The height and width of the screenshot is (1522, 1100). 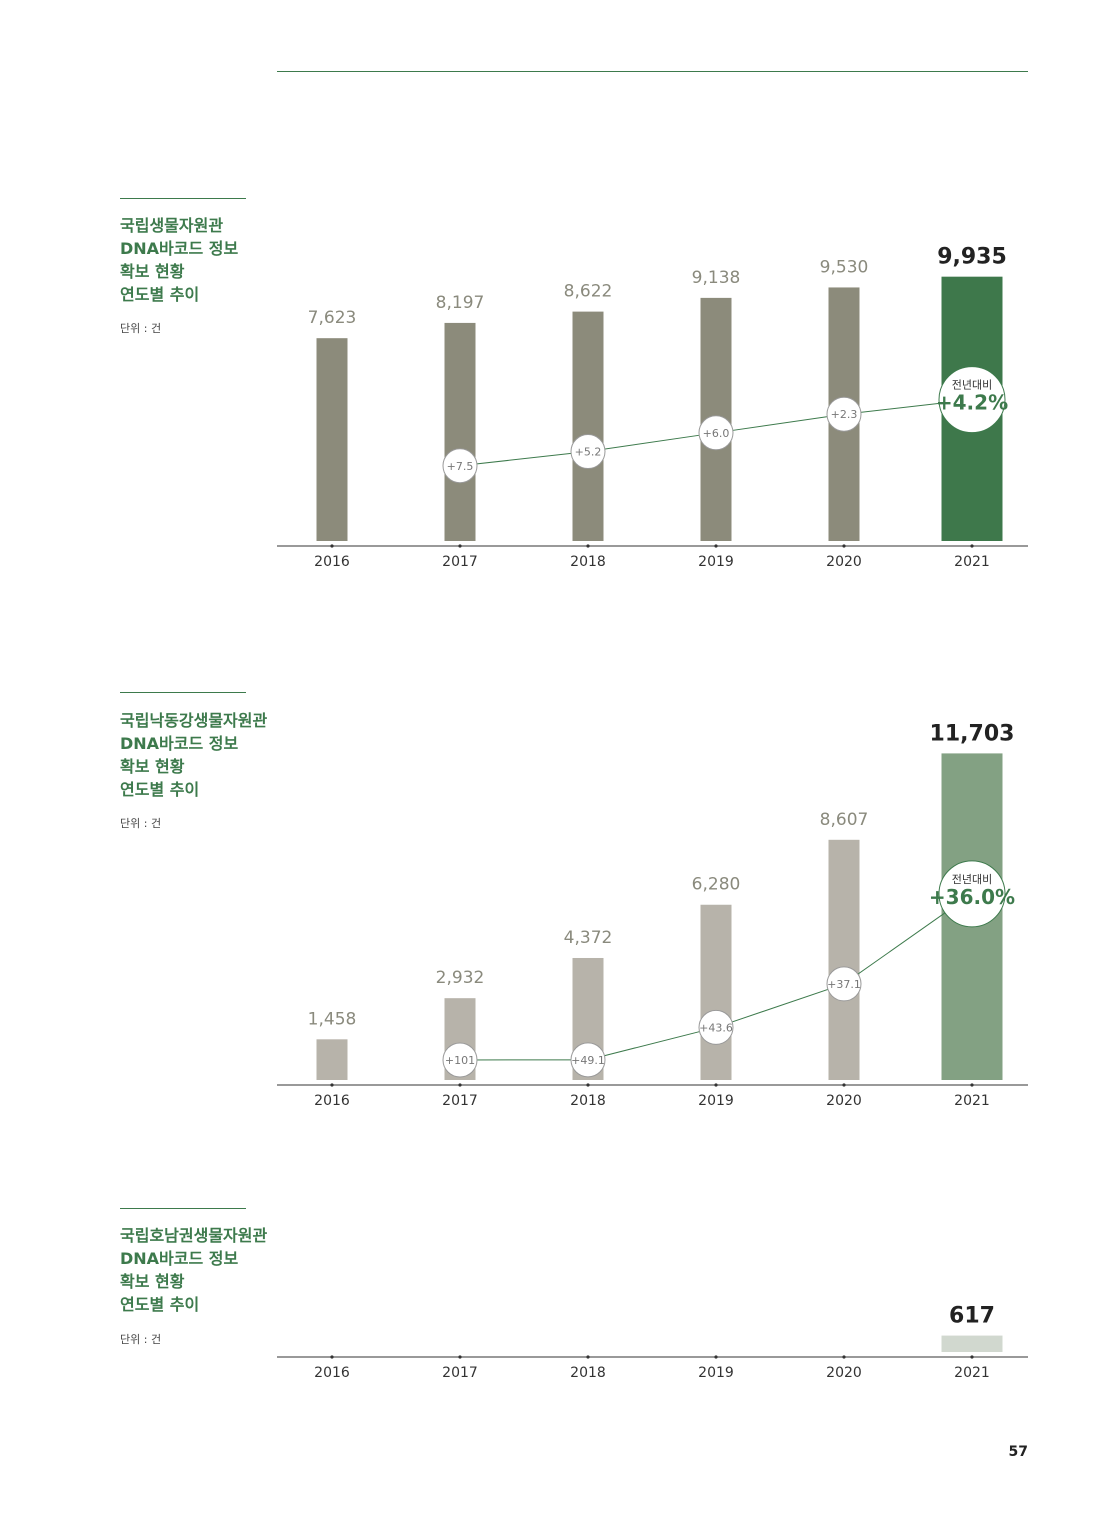 What do you see at coordinates (460, 978) in the screenshot?
I see `value-label: 2,932` at bounding box center [460, 978].